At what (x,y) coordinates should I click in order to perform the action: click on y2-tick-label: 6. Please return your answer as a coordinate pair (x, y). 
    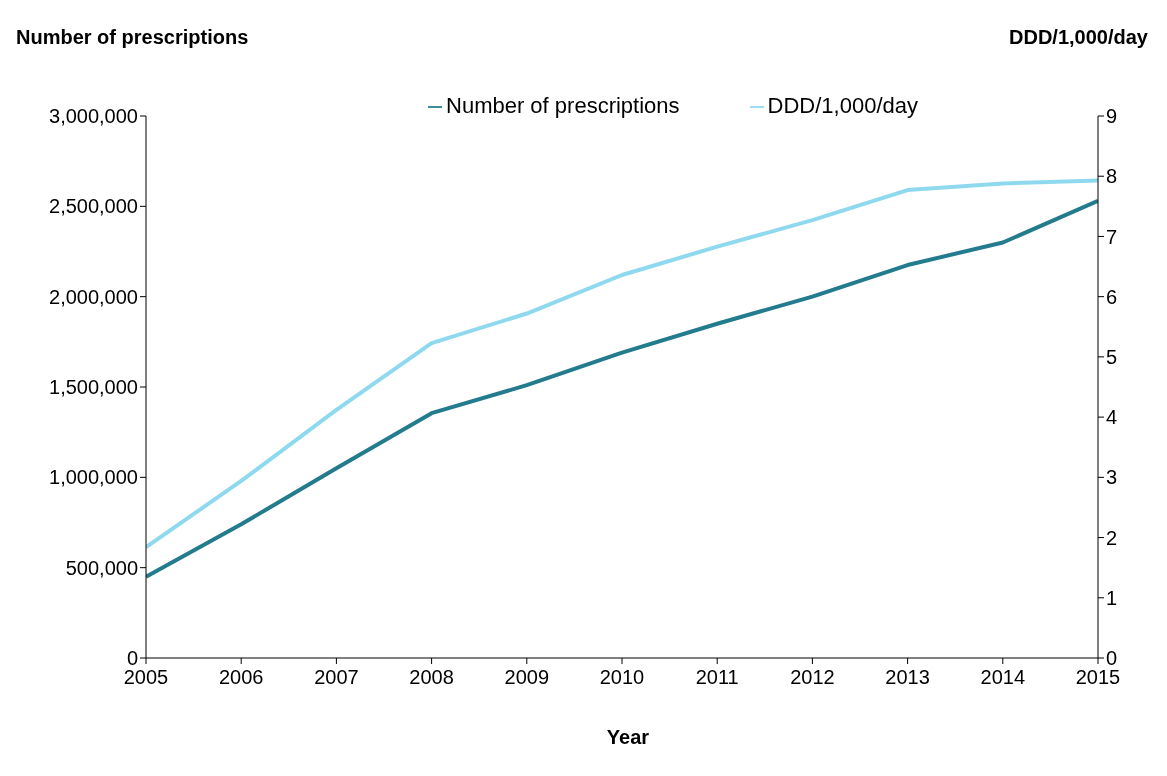
    Looking at the image, I should click on (1112, 296).